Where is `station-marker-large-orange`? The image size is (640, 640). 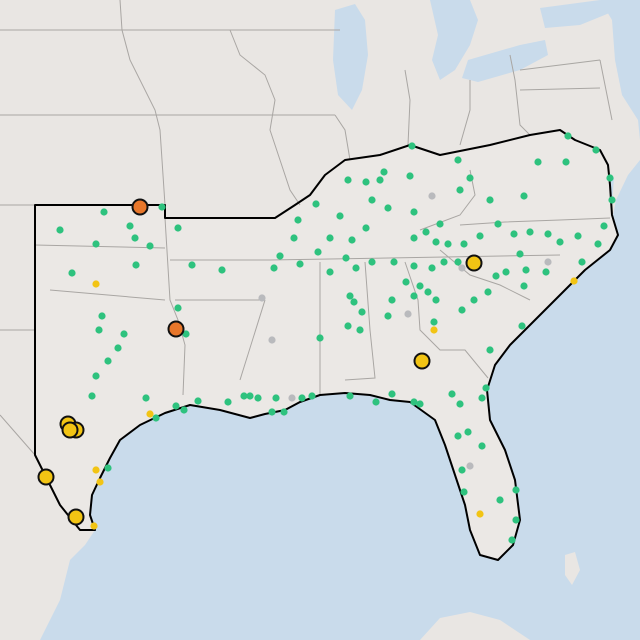 station-marker-large-orange is located at coordinates (176, 329).